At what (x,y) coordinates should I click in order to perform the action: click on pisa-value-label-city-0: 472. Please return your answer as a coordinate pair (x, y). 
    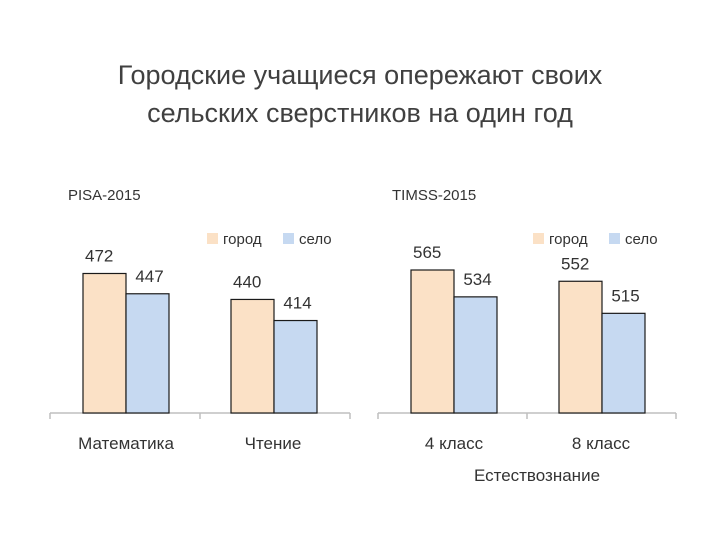
    Looking at the image, I should click on (99, 255).